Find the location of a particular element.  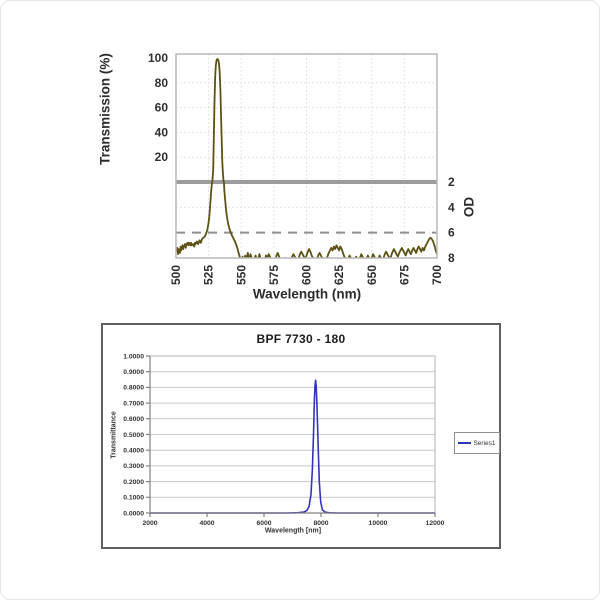

bottom-x-tick-labels: 2000 4000 6000 8000 10000 12000 is located at coordinates (293, 523).